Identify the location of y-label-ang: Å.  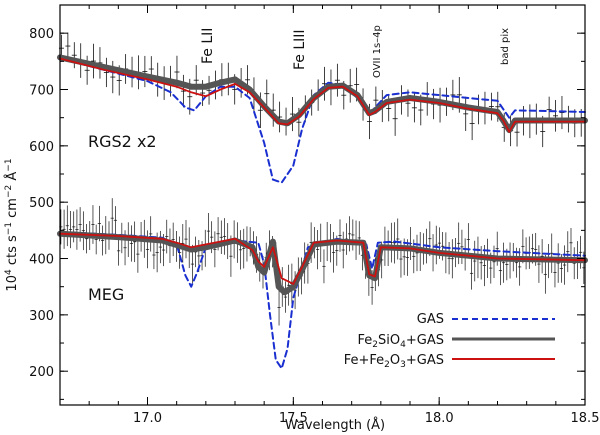
(12, 178).